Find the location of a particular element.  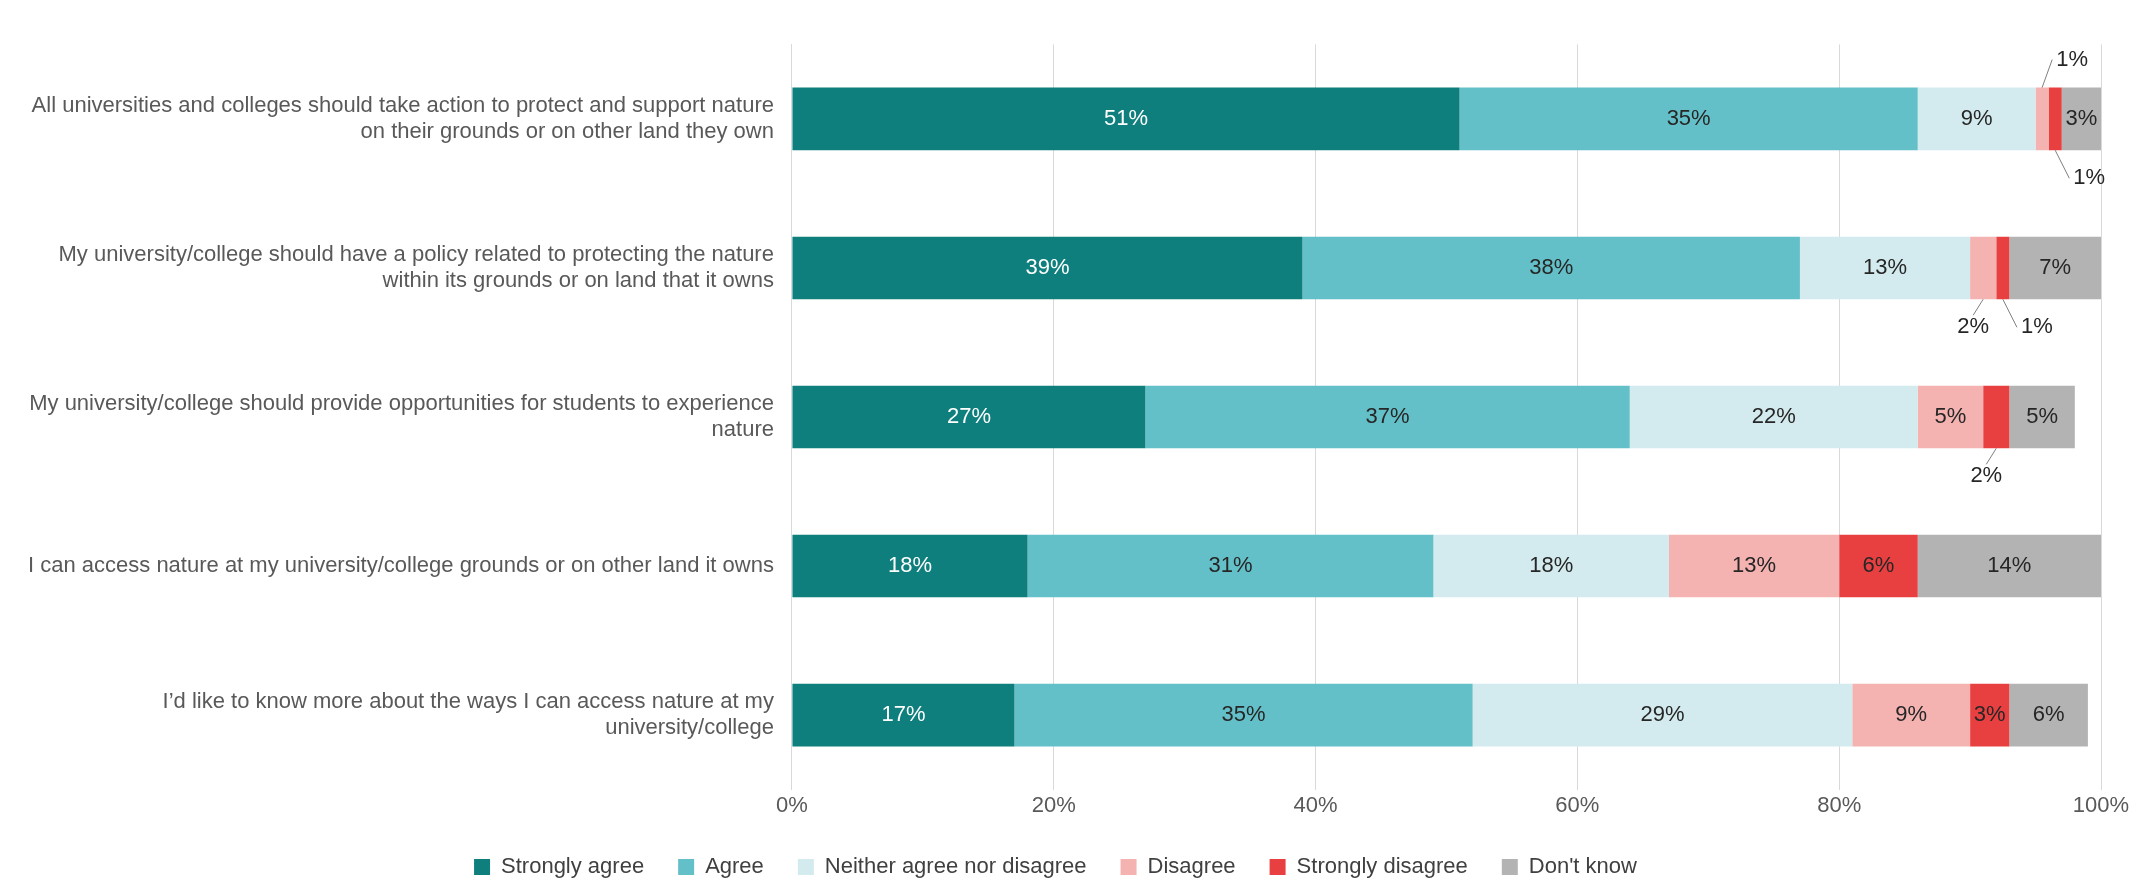

data-label: 37% is located at coordinates (1387, 416).